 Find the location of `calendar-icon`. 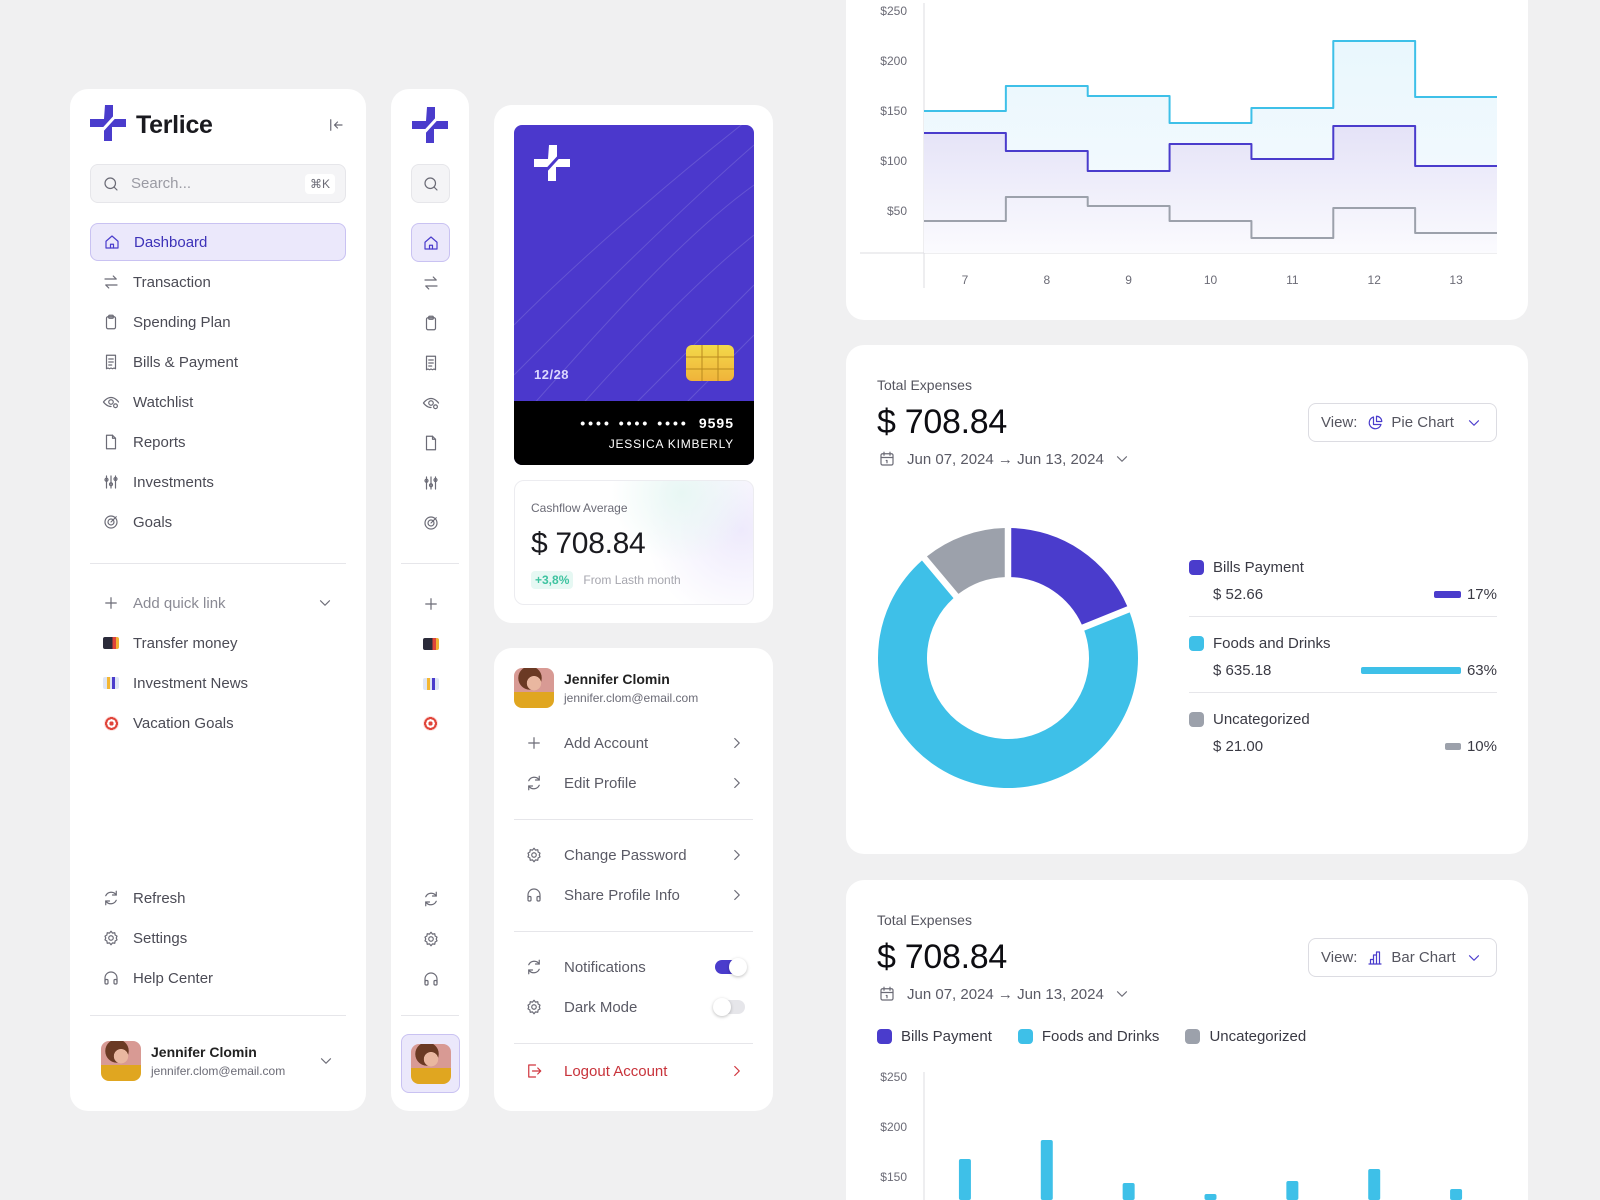

calendar-icon is located at coordinates (887, 459).